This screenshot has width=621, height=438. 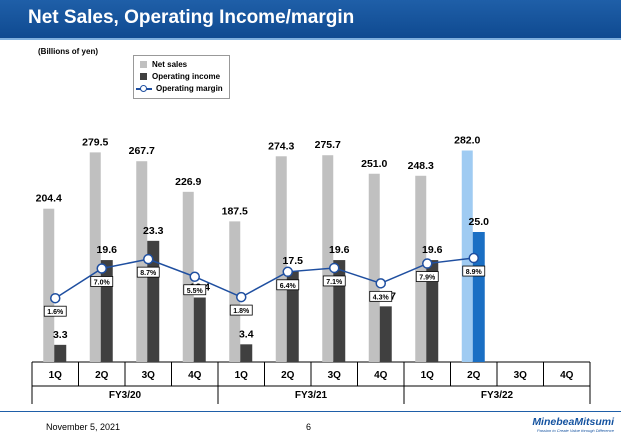 I want to click on legend-operating-margin: Operating margin, so click(x=179, y=88).